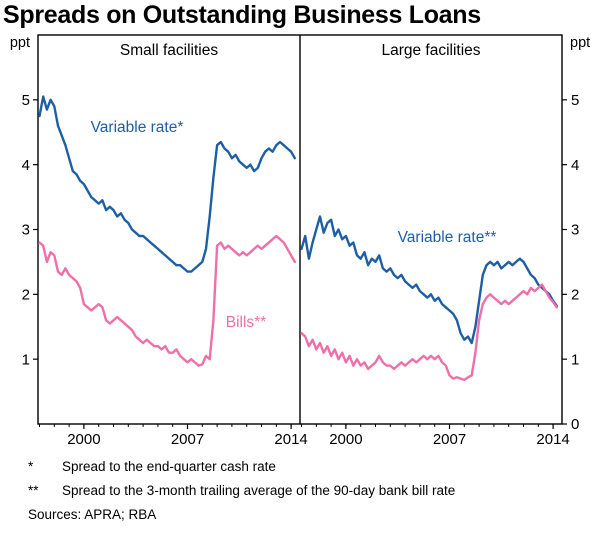 The width and height of the screenshot is (600, 536). I want to click on sources-text: Sources: APRA; RBA, so click(92, 514).